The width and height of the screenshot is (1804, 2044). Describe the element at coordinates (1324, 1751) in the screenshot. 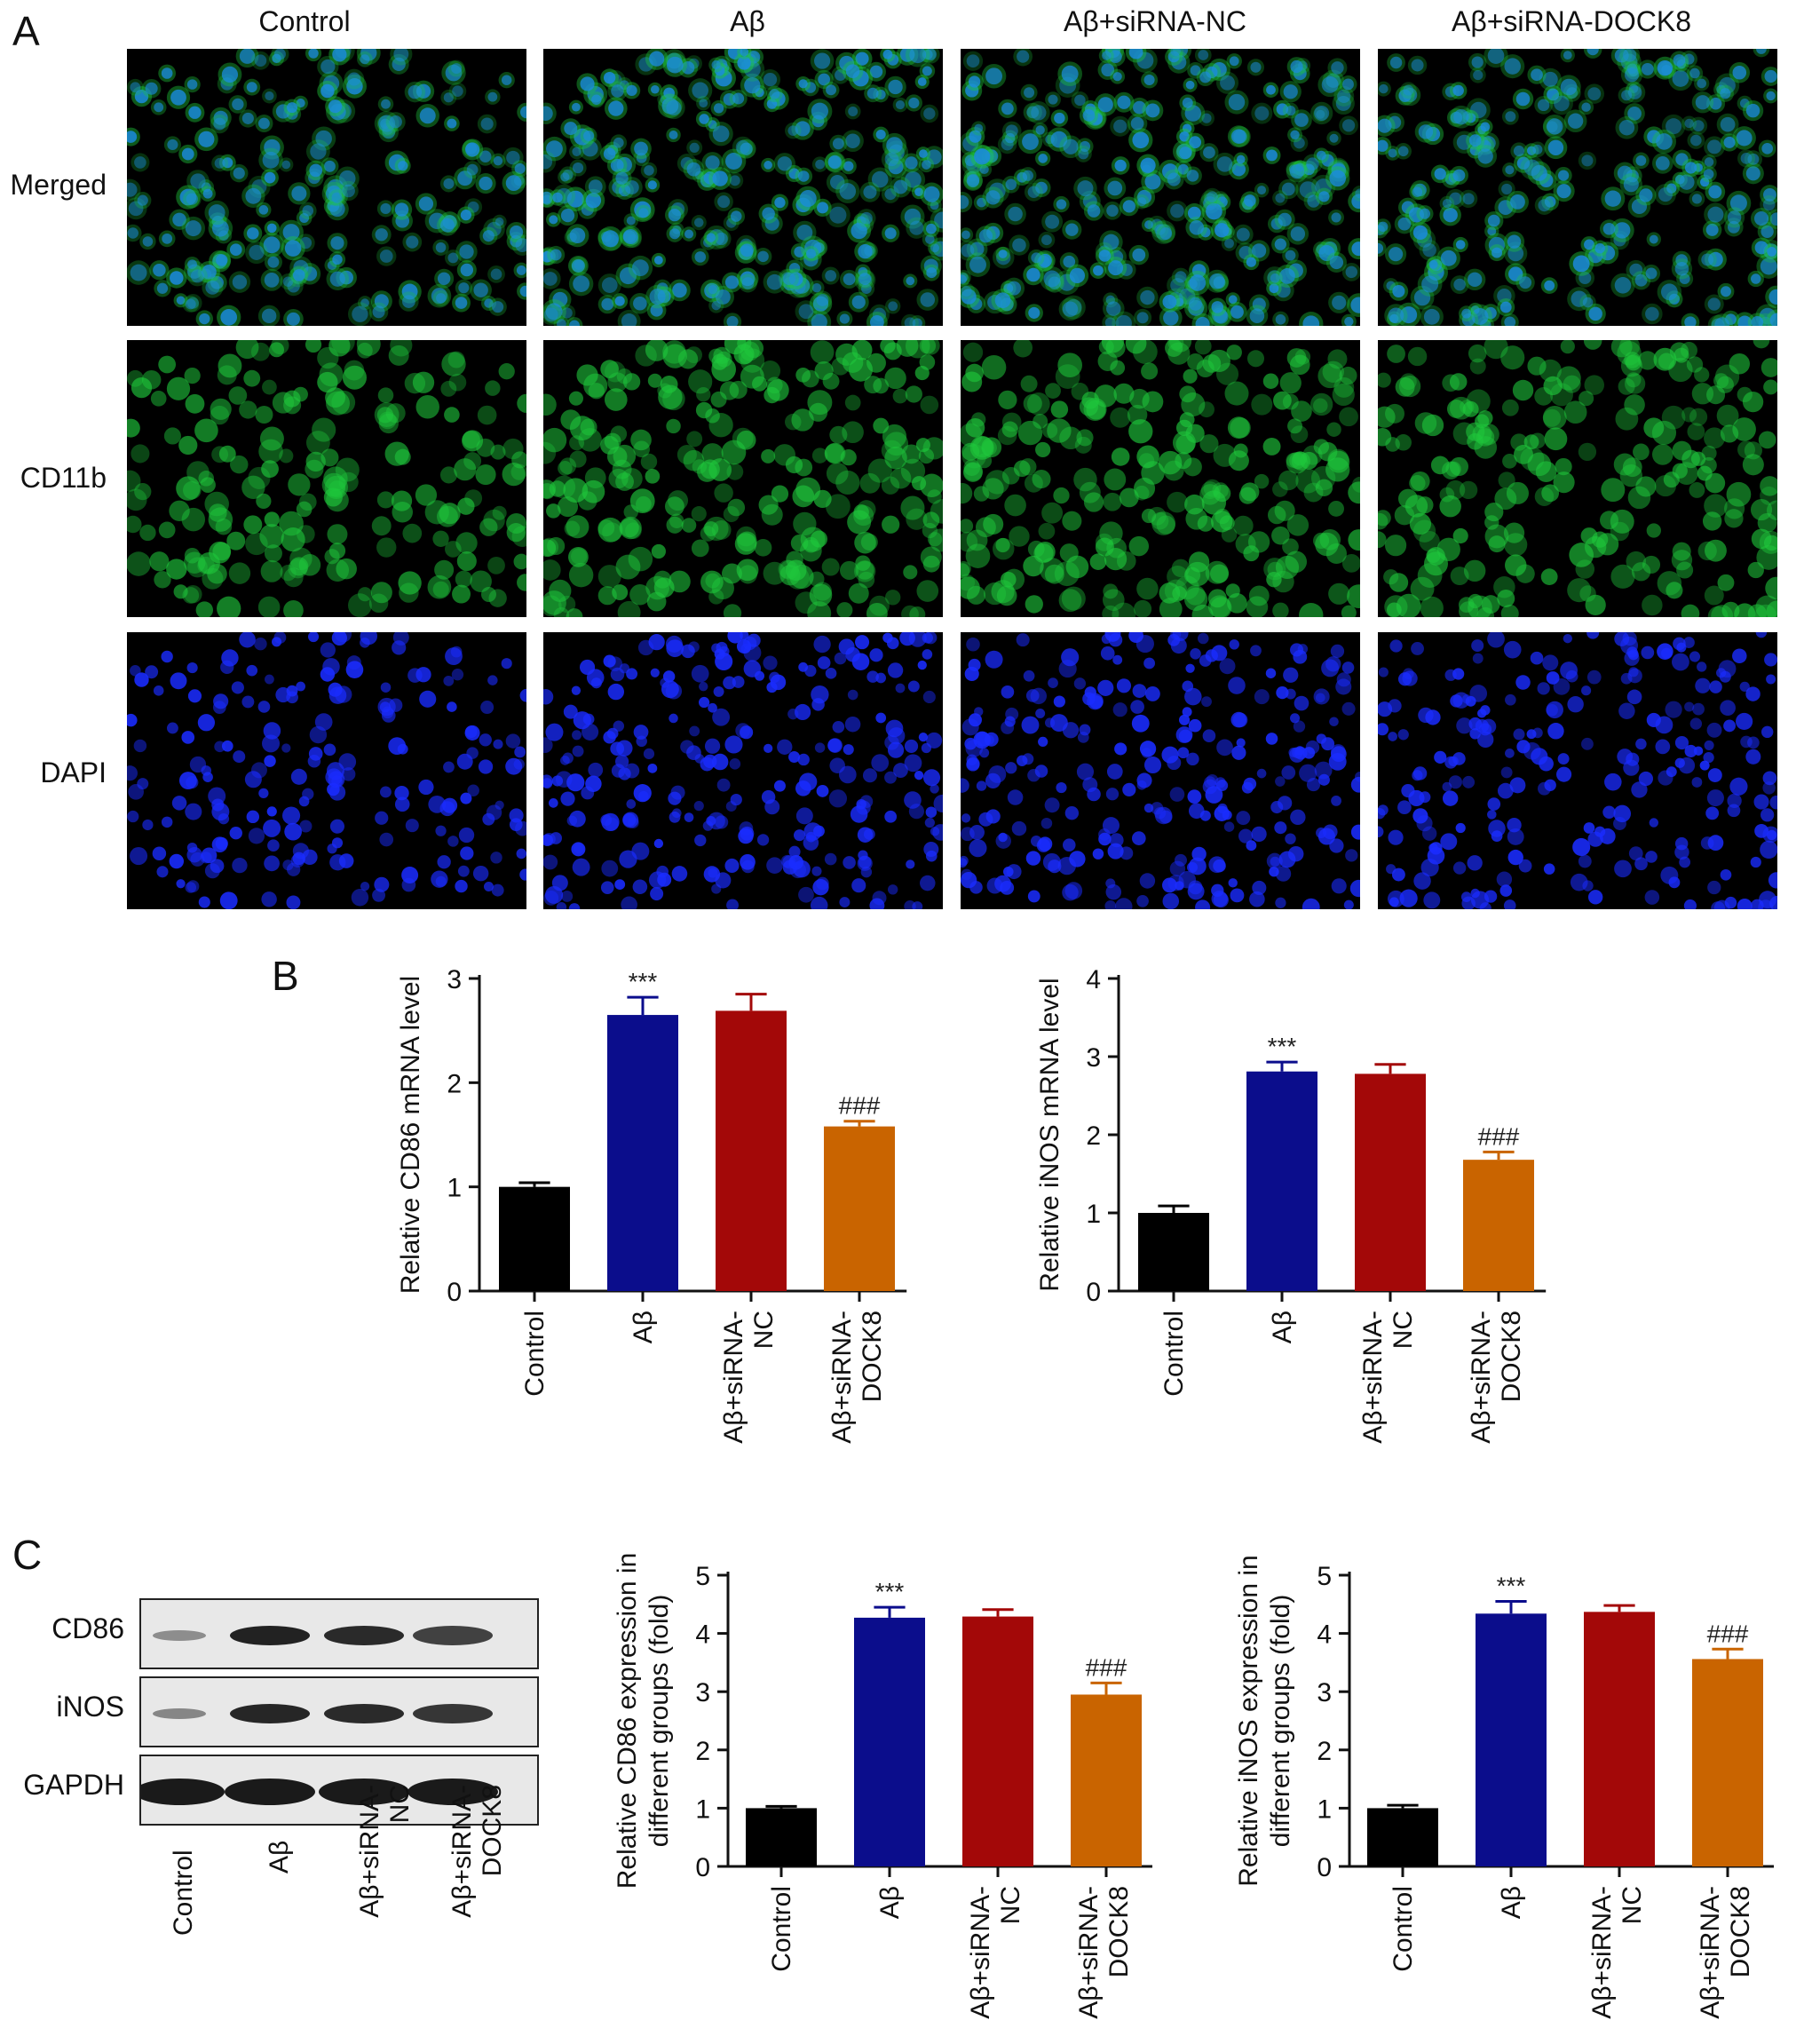

I see `inos_protein-ytick-label: 2` at that location.